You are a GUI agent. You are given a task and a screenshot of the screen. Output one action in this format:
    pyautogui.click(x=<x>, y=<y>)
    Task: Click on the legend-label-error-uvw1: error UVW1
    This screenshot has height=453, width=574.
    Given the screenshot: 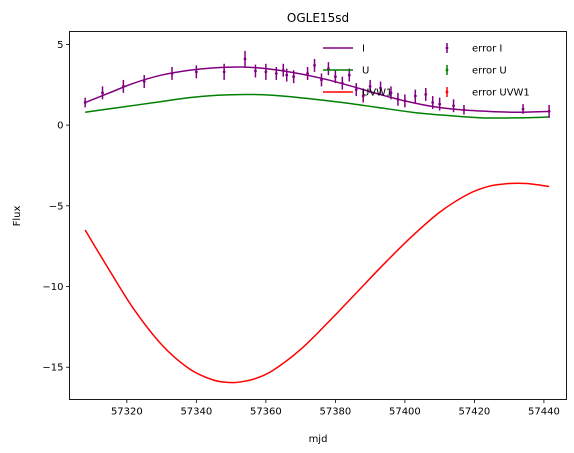 What is the action you would take?
    pyautogui.click(x=501, y=93)
    